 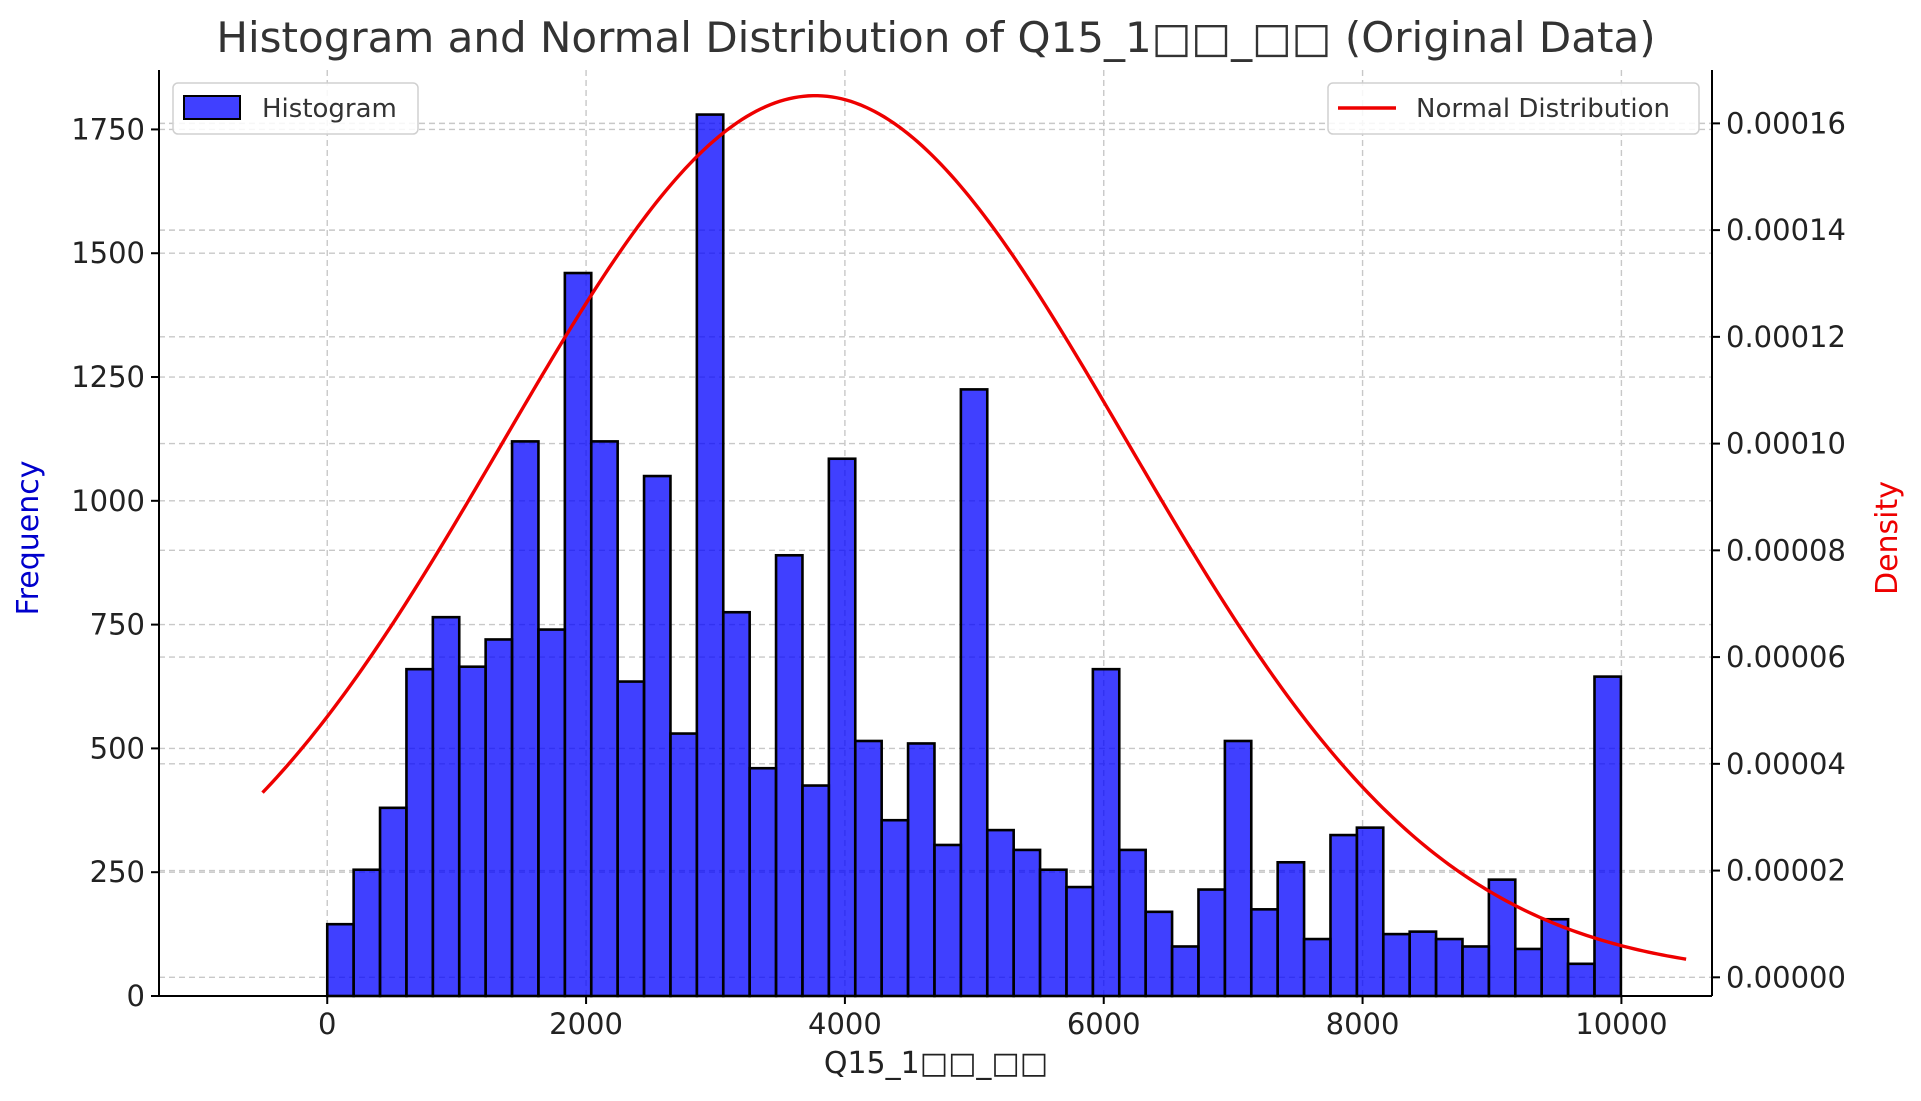 What do you see at coordinates (1786, 337) in the screenshot?
I see `y-right-tick-label: 0.00012` at bounding box center [1786, 337].